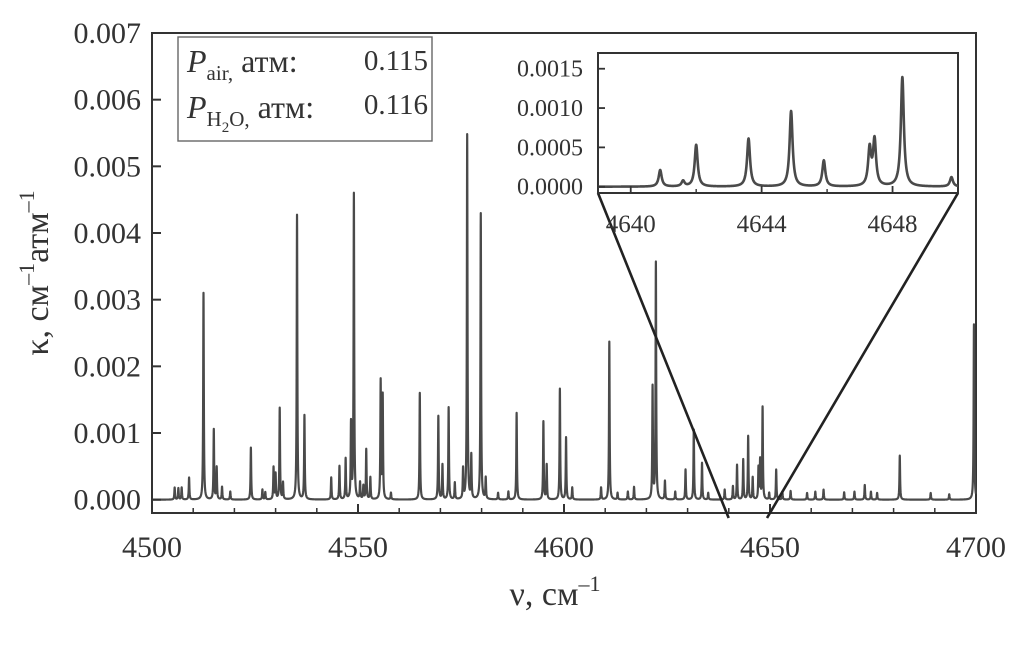  Describe the element at coordinates (544, 594) in the screenshot. I see `x-axis-title-text: ν, см` at that location.